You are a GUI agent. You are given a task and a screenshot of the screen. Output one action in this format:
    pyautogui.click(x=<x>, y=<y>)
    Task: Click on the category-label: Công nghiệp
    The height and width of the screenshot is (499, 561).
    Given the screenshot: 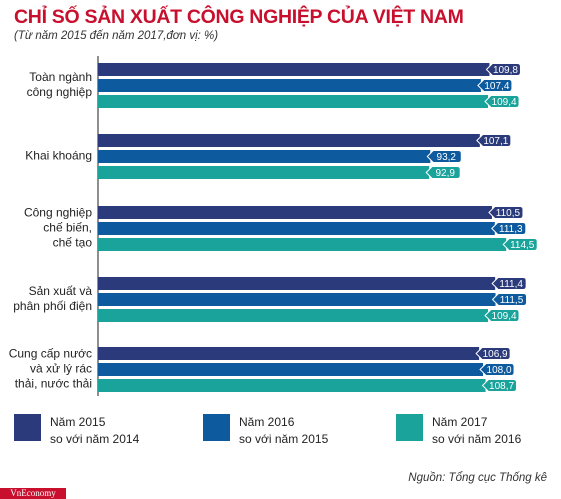 What is the action you would take?
    pyautogui.click(x=58, y=213)
    